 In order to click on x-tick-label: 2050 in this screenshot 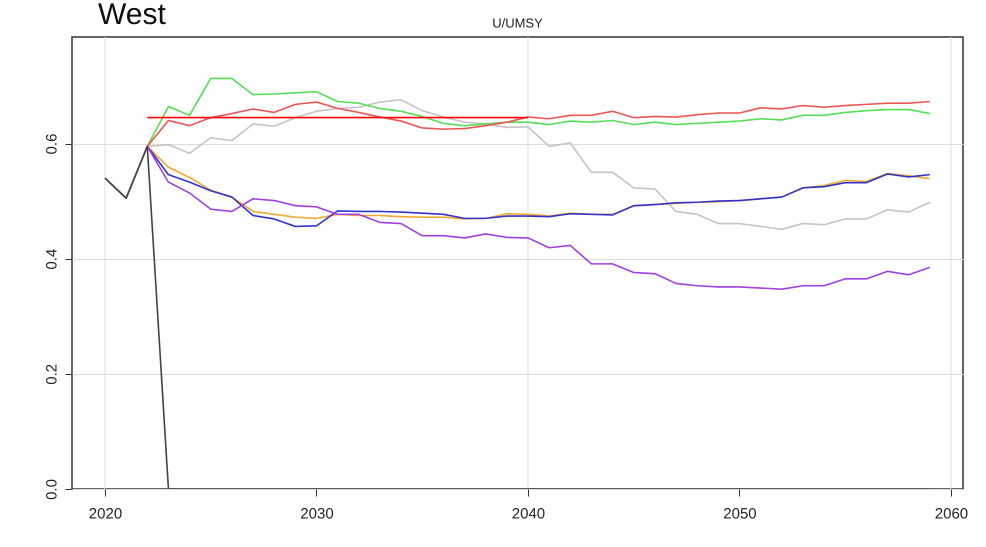, I will do `click(740, 514)`.